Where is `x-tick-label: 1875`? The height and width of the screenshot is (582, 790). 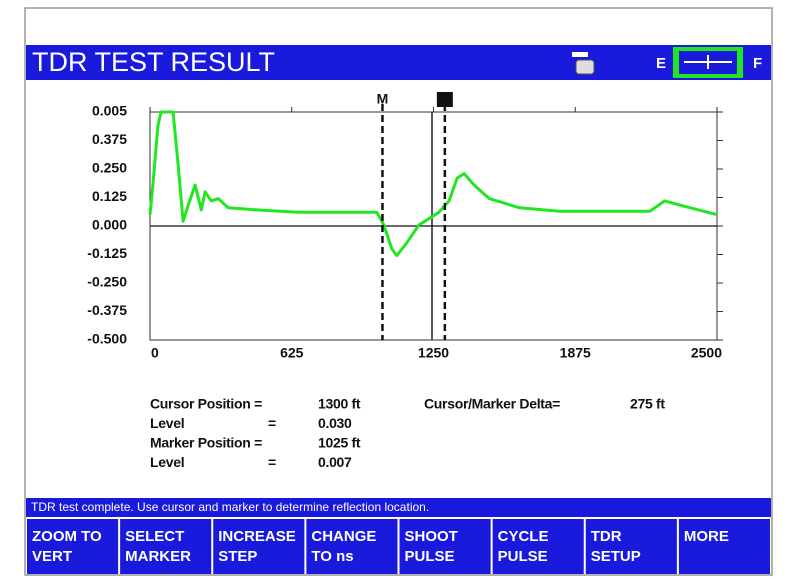 x-tick-label: 1875 is located at coordinates (575, 353).